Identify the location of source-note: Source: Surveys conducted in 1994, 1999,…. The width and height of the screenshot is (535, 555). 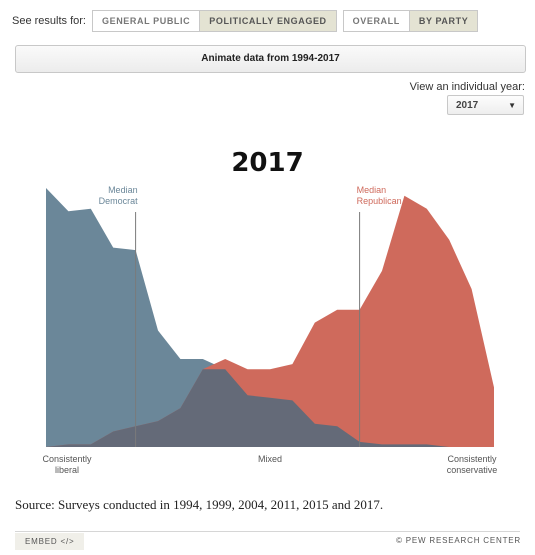
(199, 504).